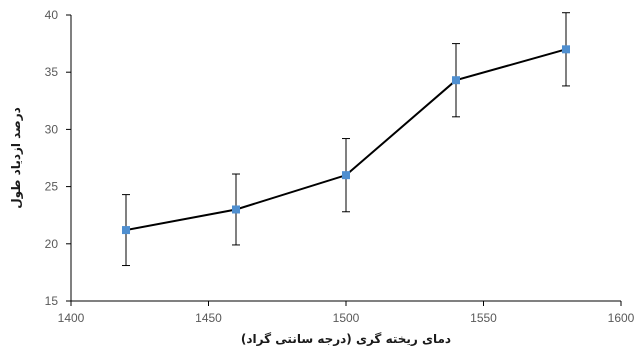 The width and height of the screenshot is (636, 348). What do you see at coordinates (621, 318) in the screenshot?
I see `x-tick-label: 1600` at bounding box center [621, 318].